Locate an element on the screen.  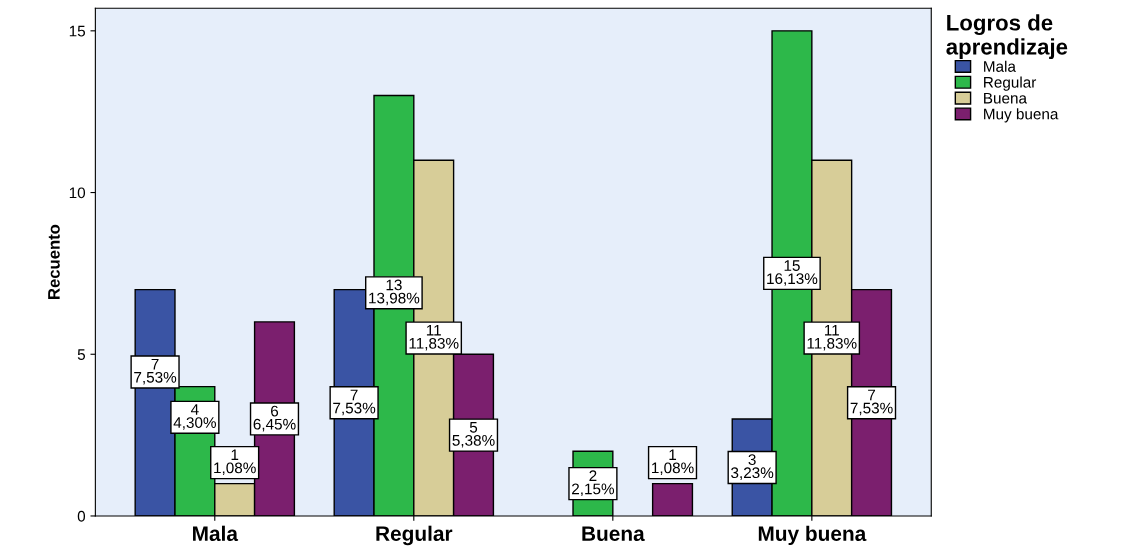
x-tick-label: Regular is located at coordinates (414, 535).